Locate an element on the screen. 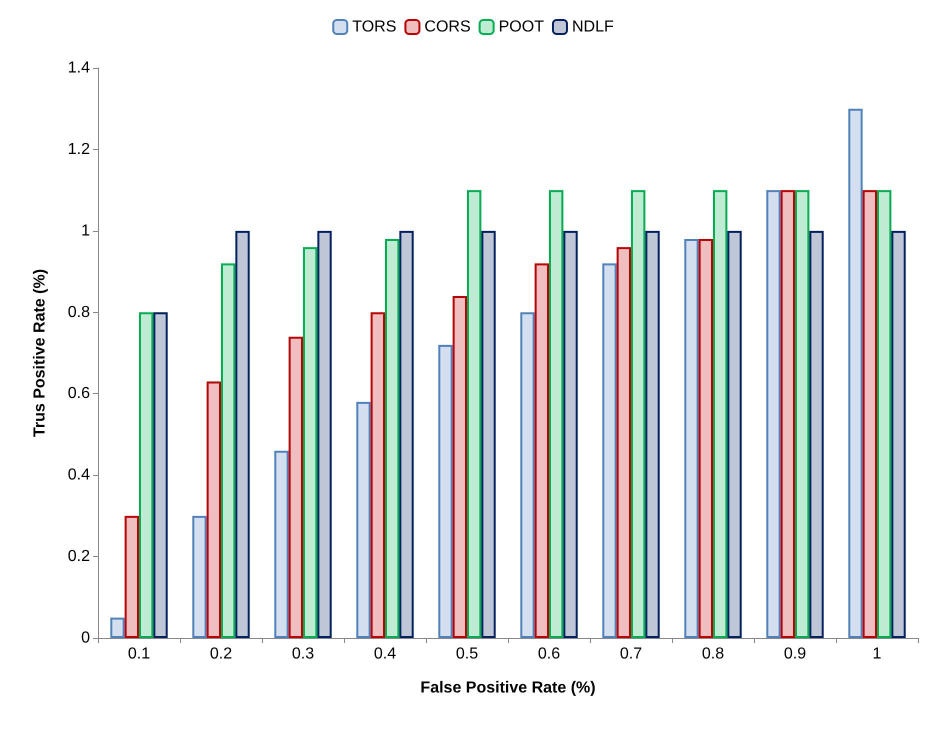  x-tick-label: 0.3 is located at coordinates (303, 654).